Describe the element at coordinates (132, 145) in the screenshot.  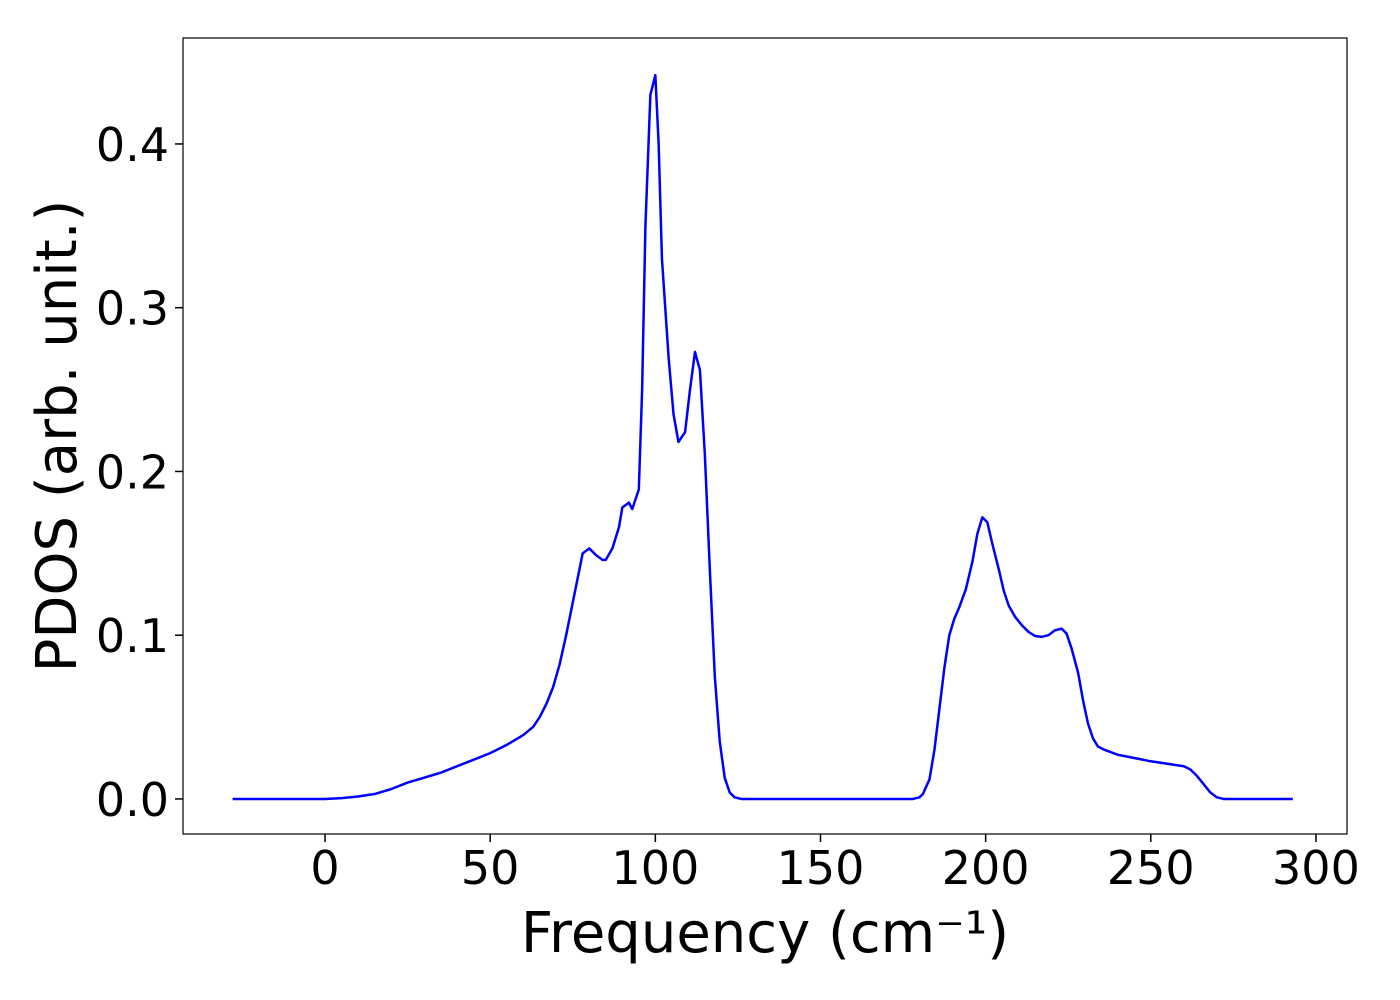
I see `y-tick-label: 0.4` at that location.